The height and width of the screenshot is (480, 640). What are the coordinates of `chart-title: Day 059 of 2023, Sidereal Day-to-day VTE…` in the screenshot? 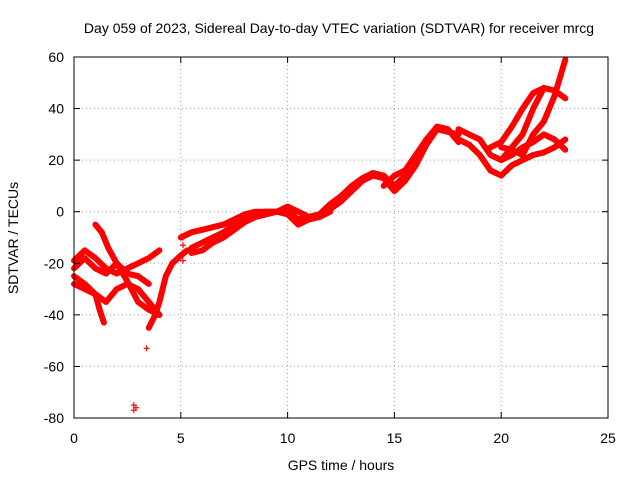 It's located at (339, 28).